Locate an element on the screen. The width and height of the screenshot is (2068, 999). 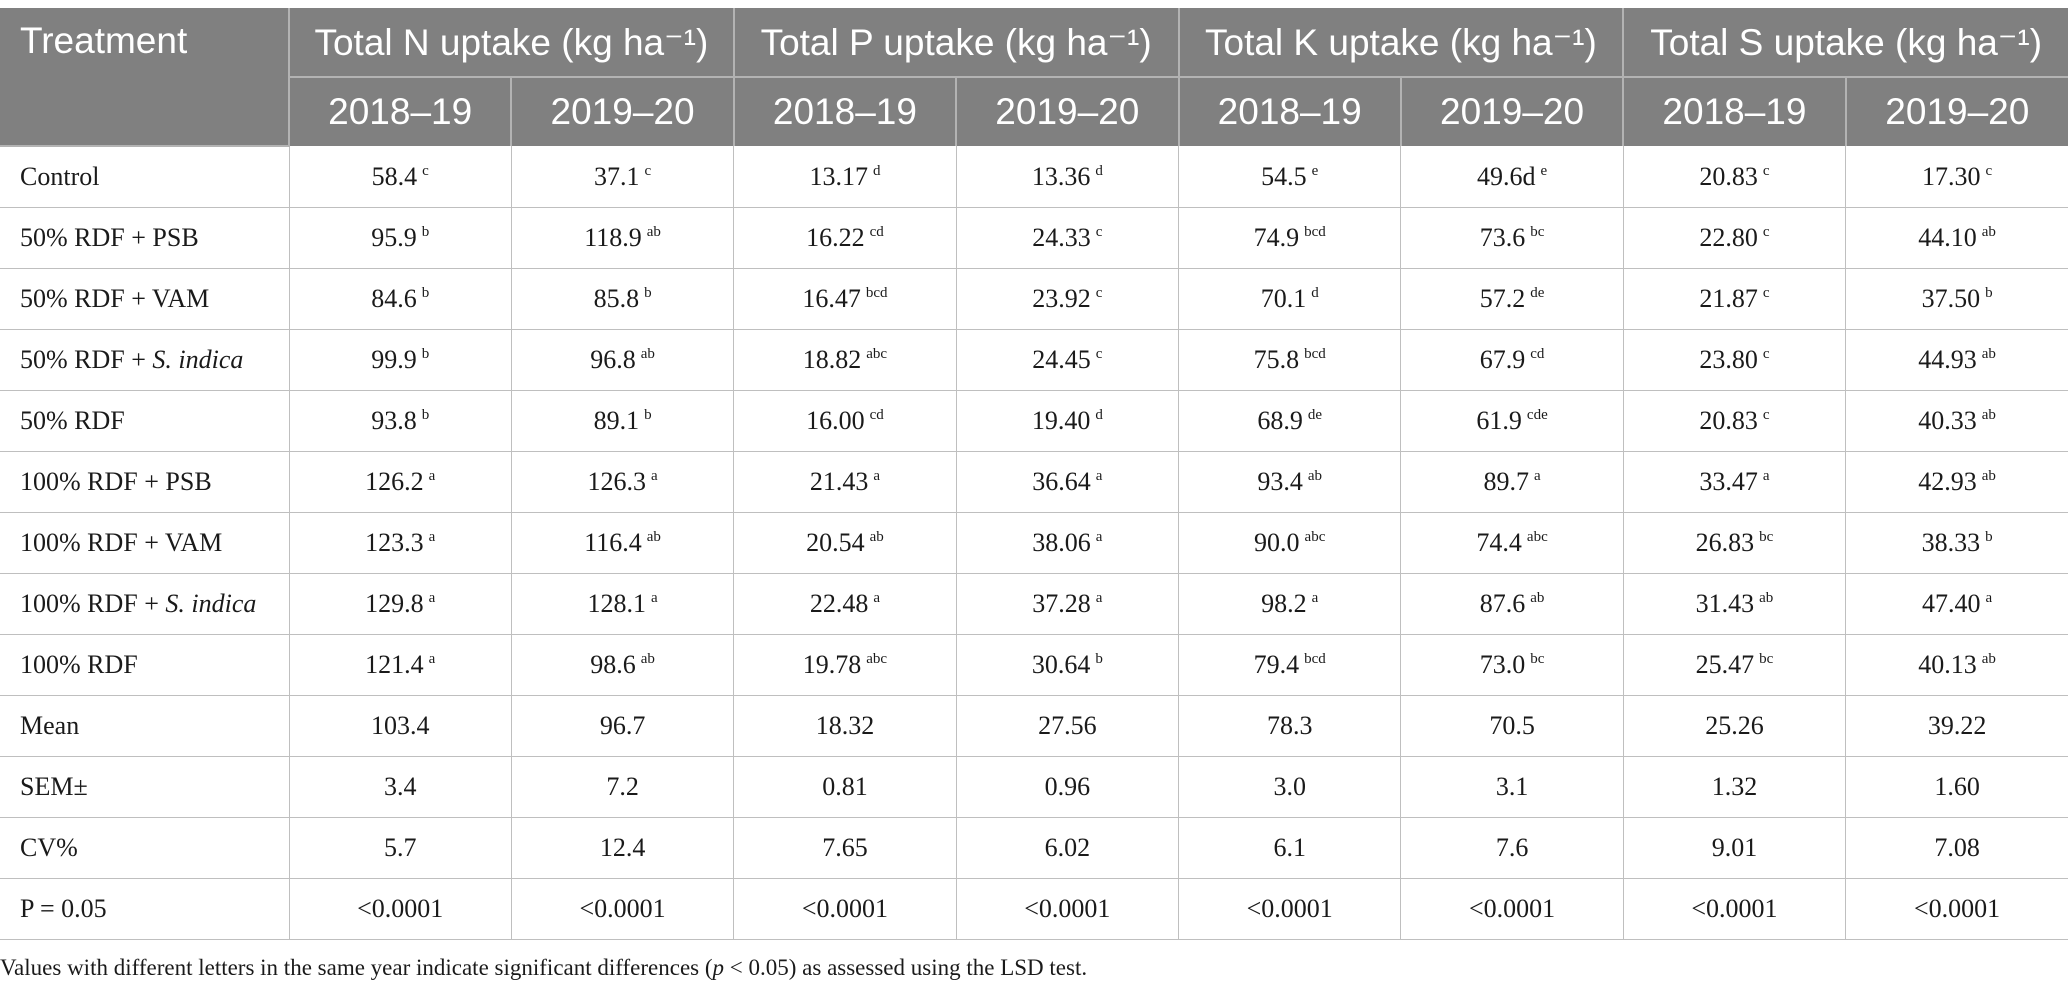
uptake-value: 44.93 is located at coordinates (1947, 359).